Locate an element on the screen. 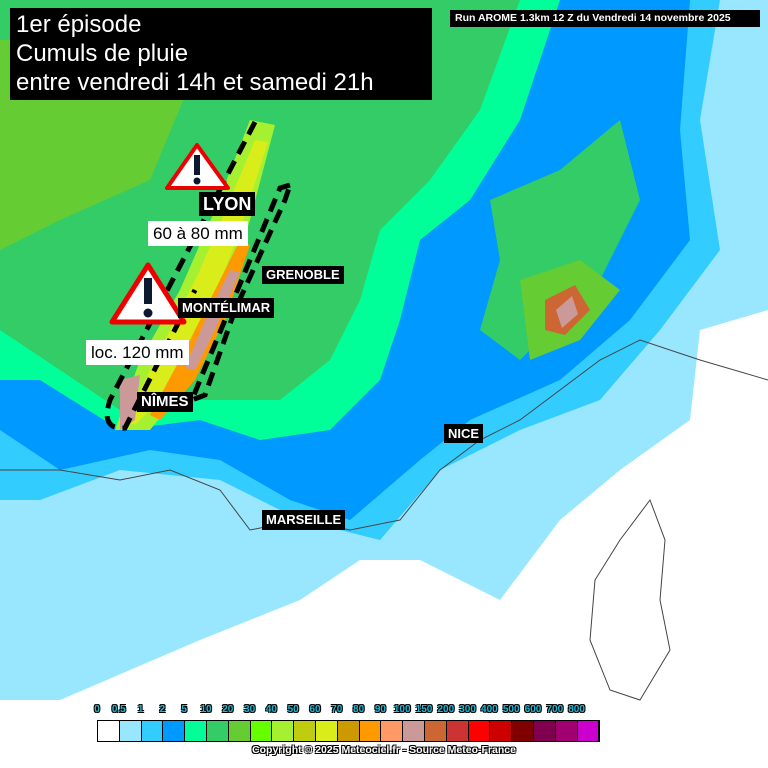 This screenshot has height=768, width=768. city-label-lyon: LYON is located at coordinates (227, 204).